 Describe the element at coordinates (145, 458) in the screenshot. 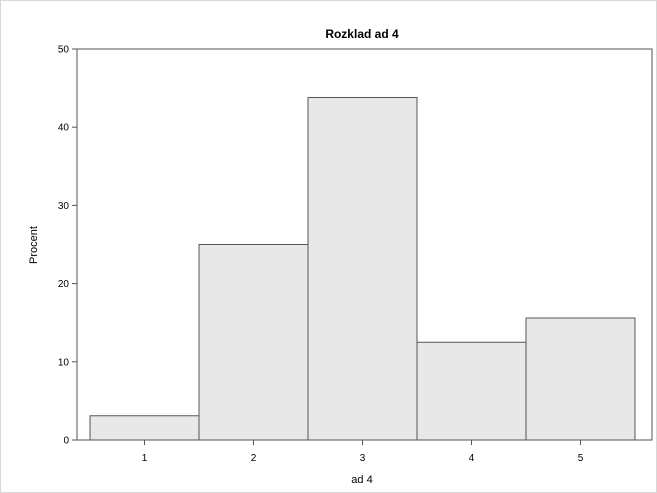

I see `x-tick-label: 1` at that location.